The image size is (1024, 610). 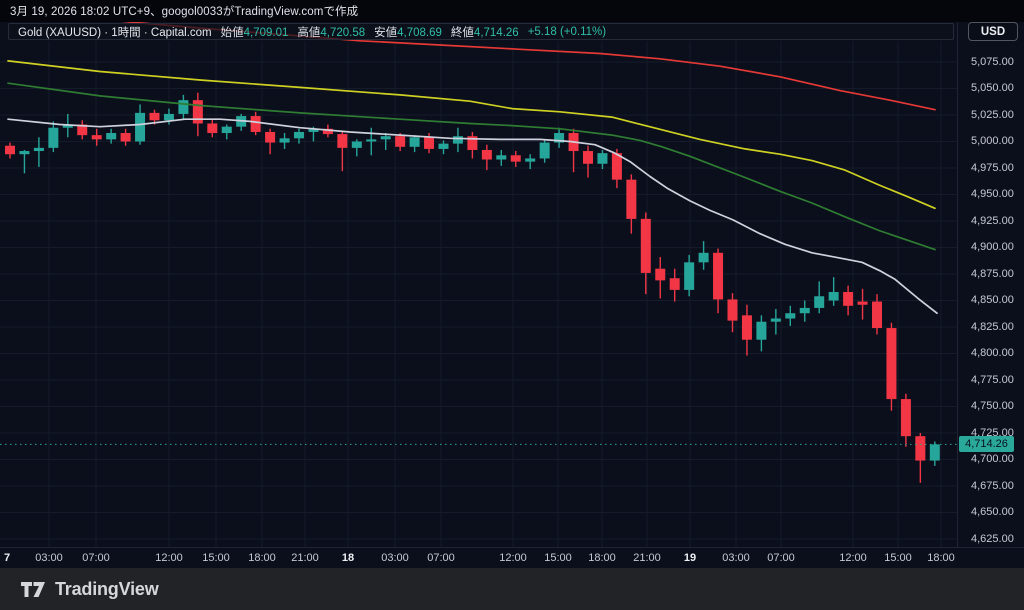 I want to click on price-axis-label: 4,825.00, so click(x=992, y=326).